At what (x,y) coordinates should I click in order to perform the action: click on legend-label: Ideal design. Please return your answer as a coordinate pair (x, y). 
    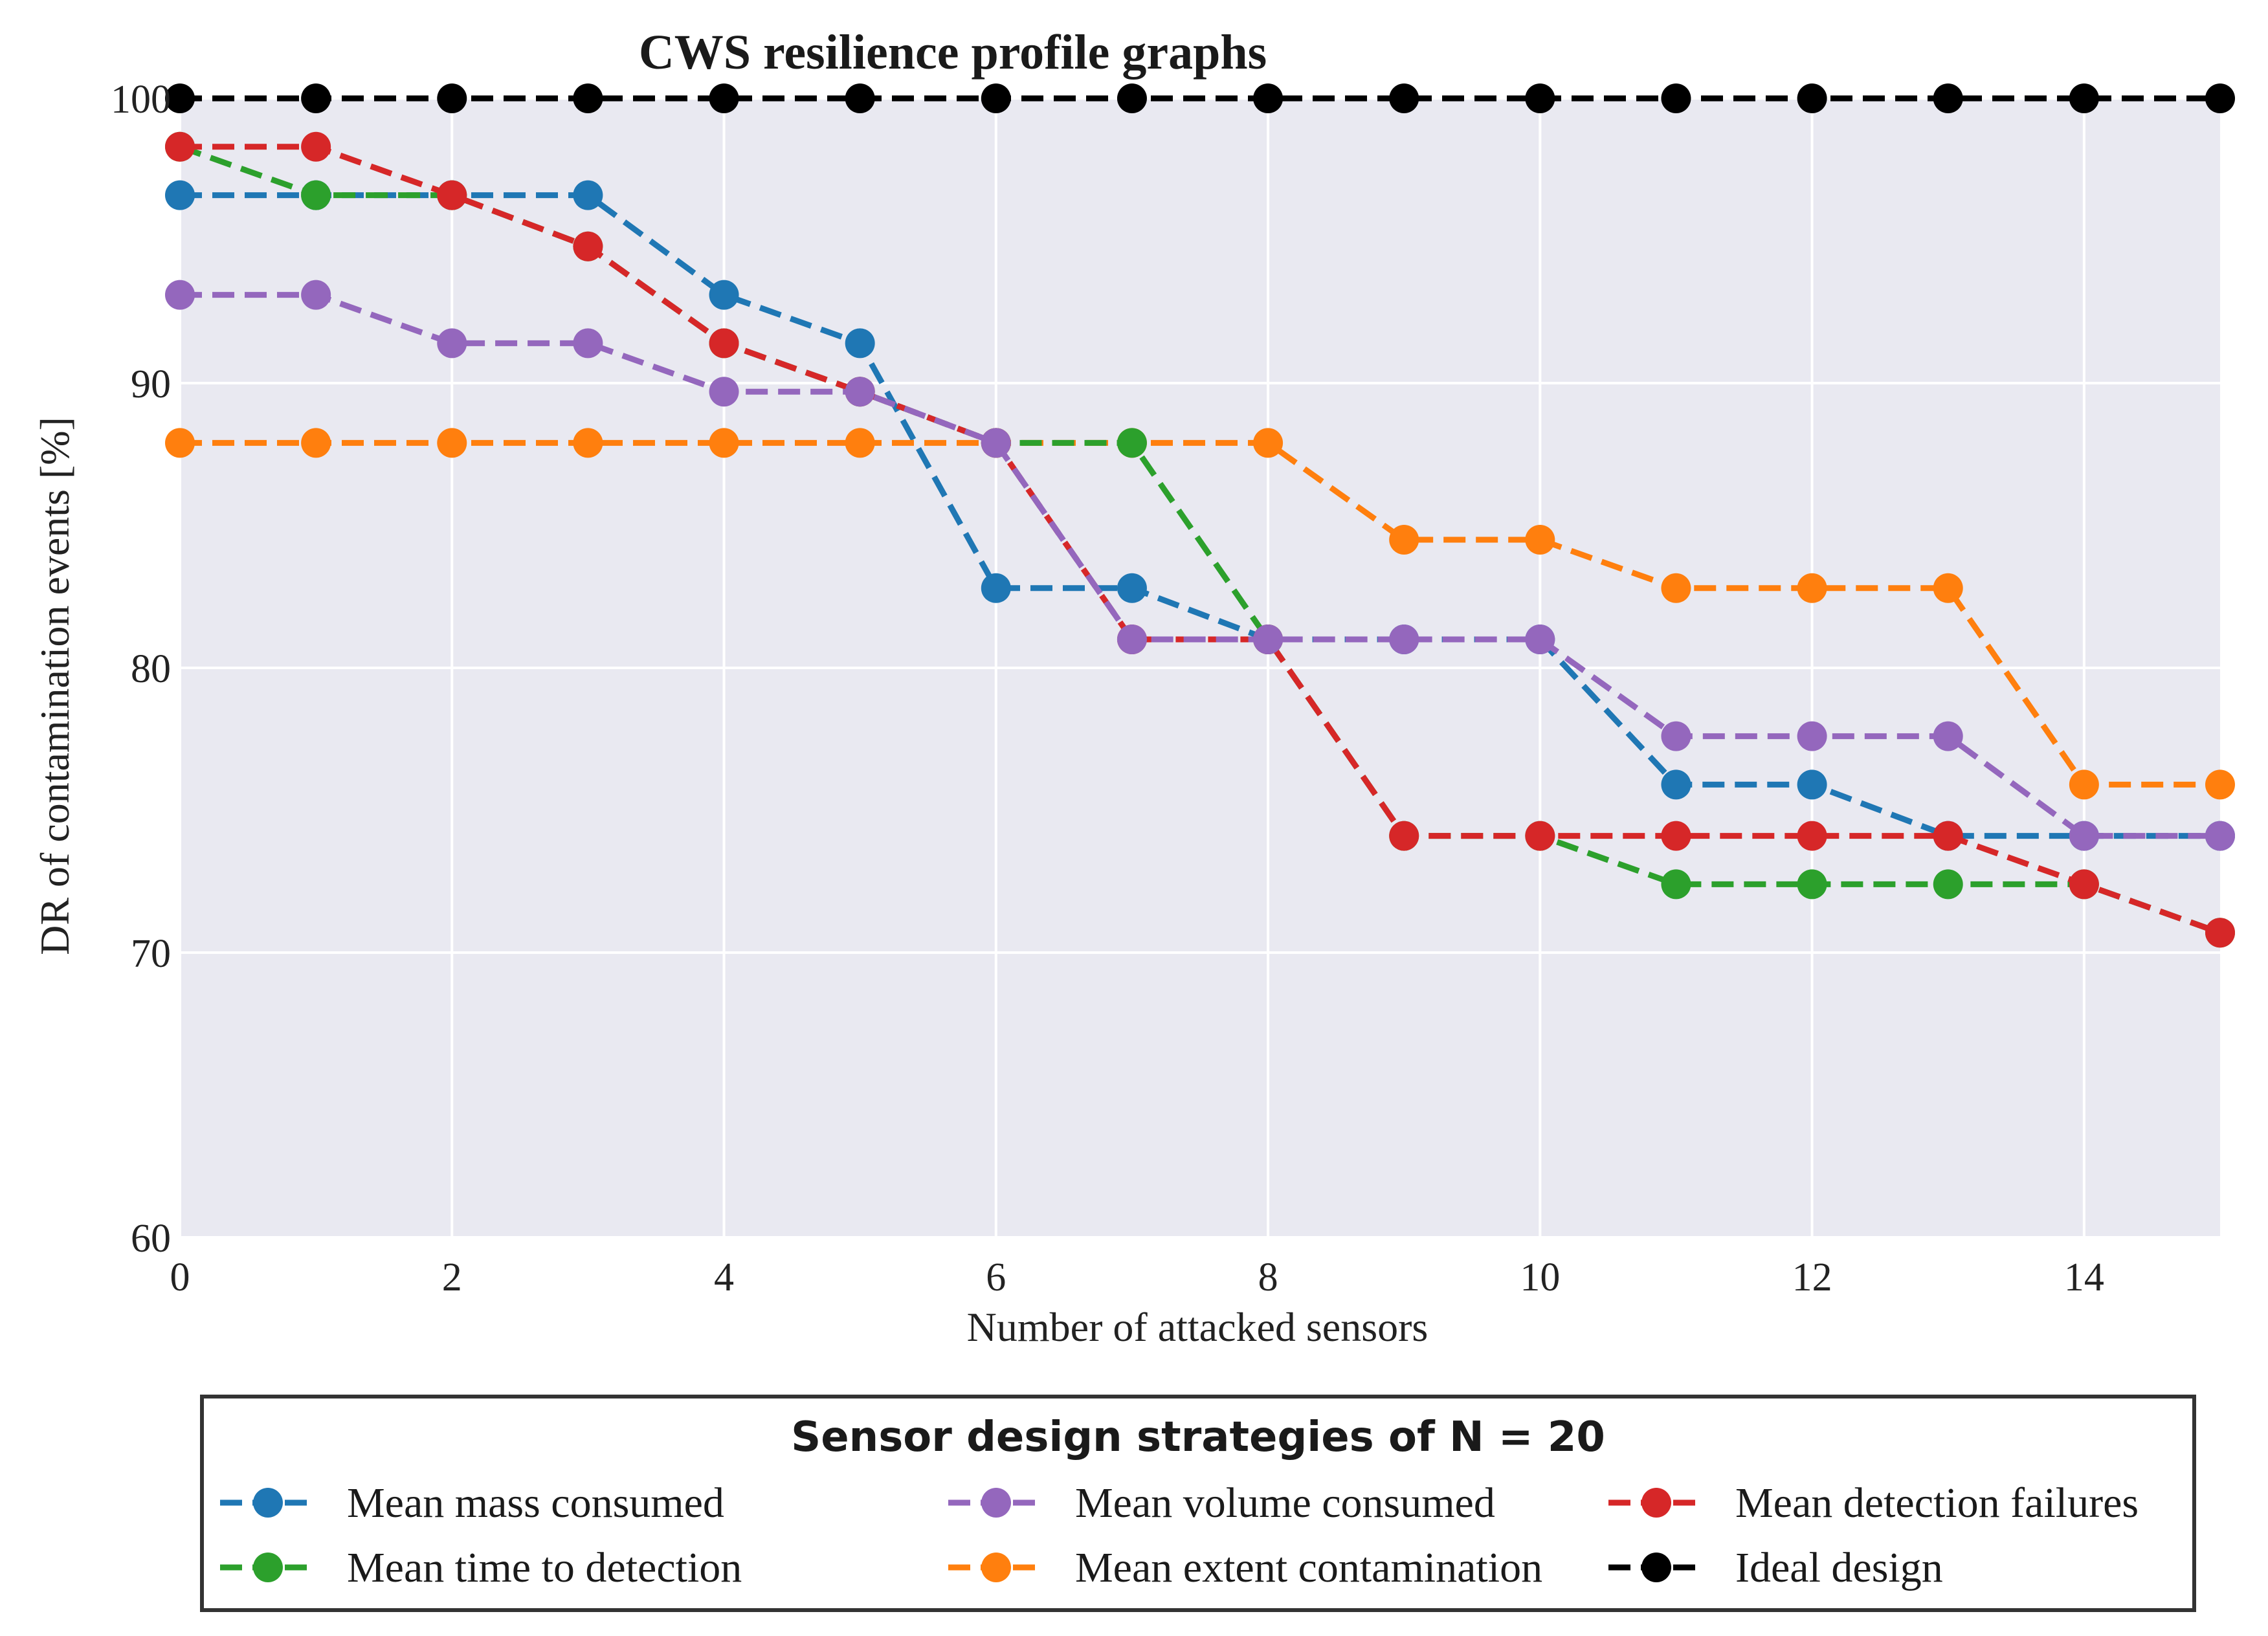
    Looking at the image, I should click on (1839, 1567).